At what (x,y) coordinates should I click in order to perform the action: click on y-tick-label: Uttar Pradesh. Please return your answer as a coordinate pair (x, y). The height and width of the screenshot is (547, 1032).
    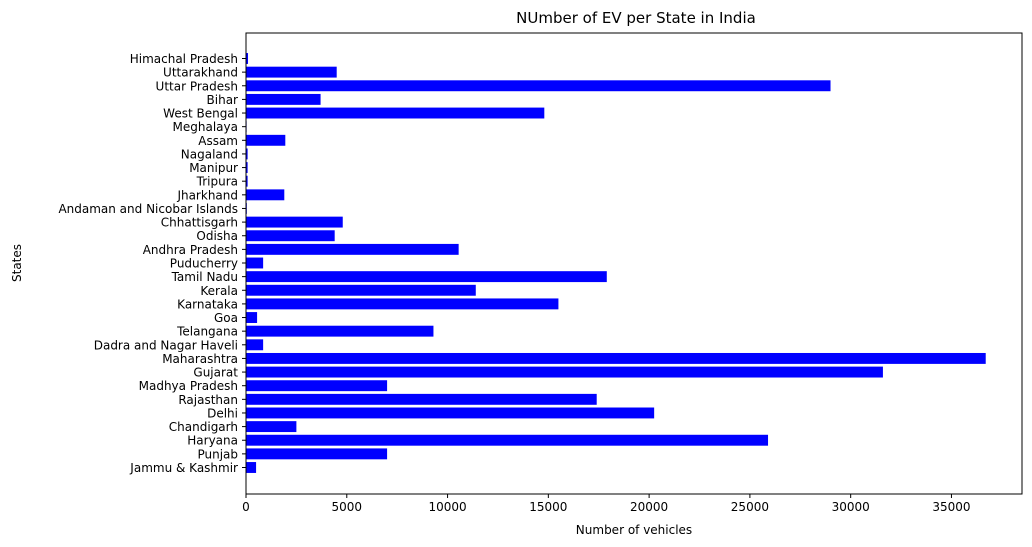
    Looking at the image, I should click on (197, 86).